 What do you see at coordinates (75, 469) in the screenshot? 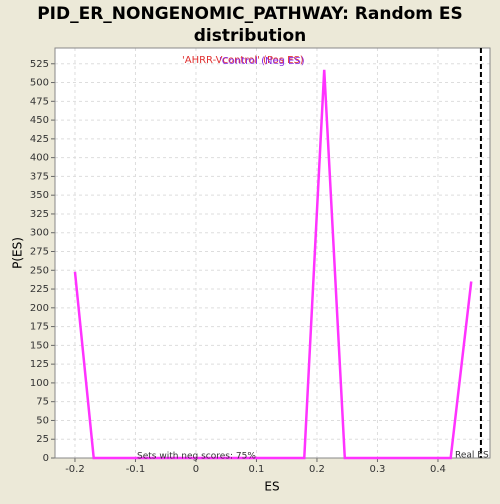
I see `x-tick-label: -0.2` at bounding box center [75, 469].